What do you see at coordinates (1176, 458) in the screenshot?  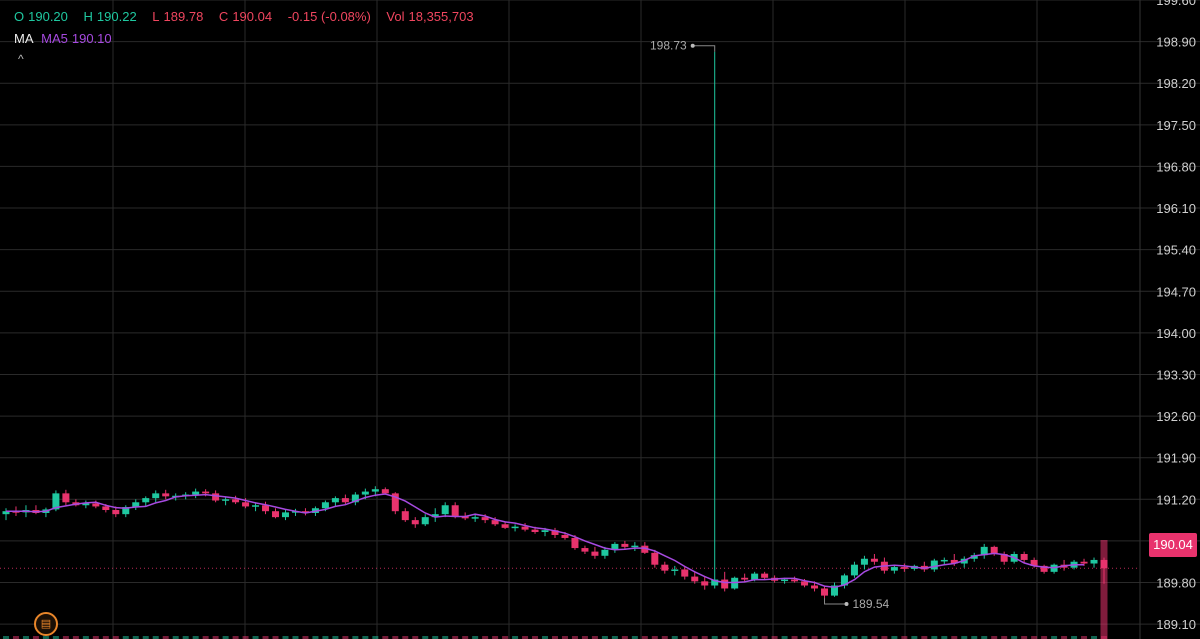 I see `y-tick-label: 191.90` at bounding box center [1176, 458].